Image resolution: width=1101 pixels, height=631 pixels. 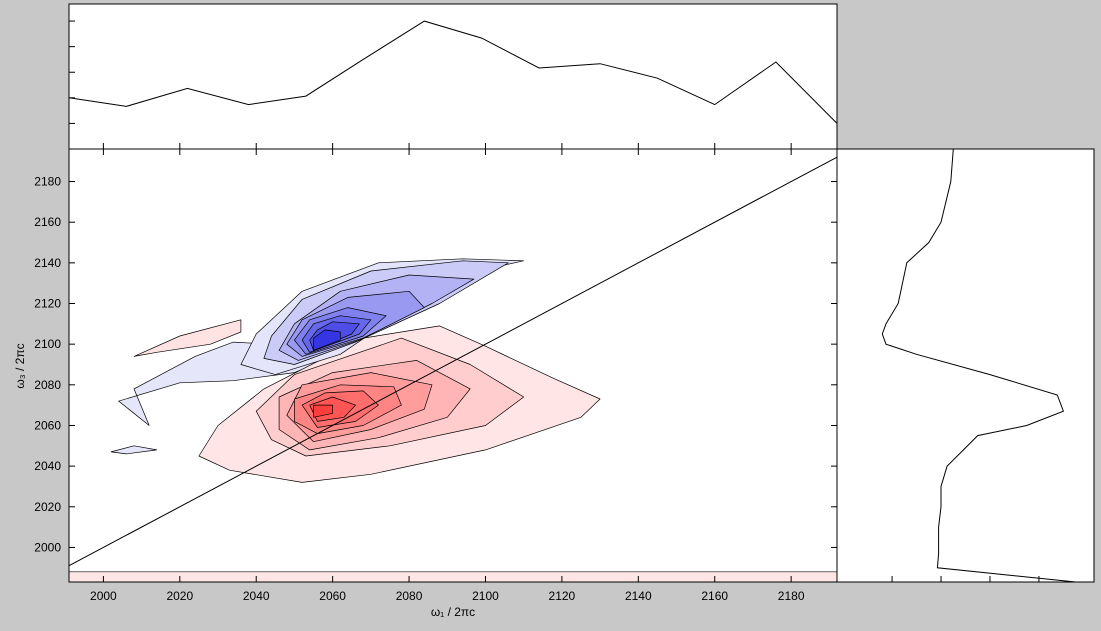 What do you see at coordinates (332, 596) in the screenshot?
I see `x-tick-label: 2060` at bounding box center [332, 596].